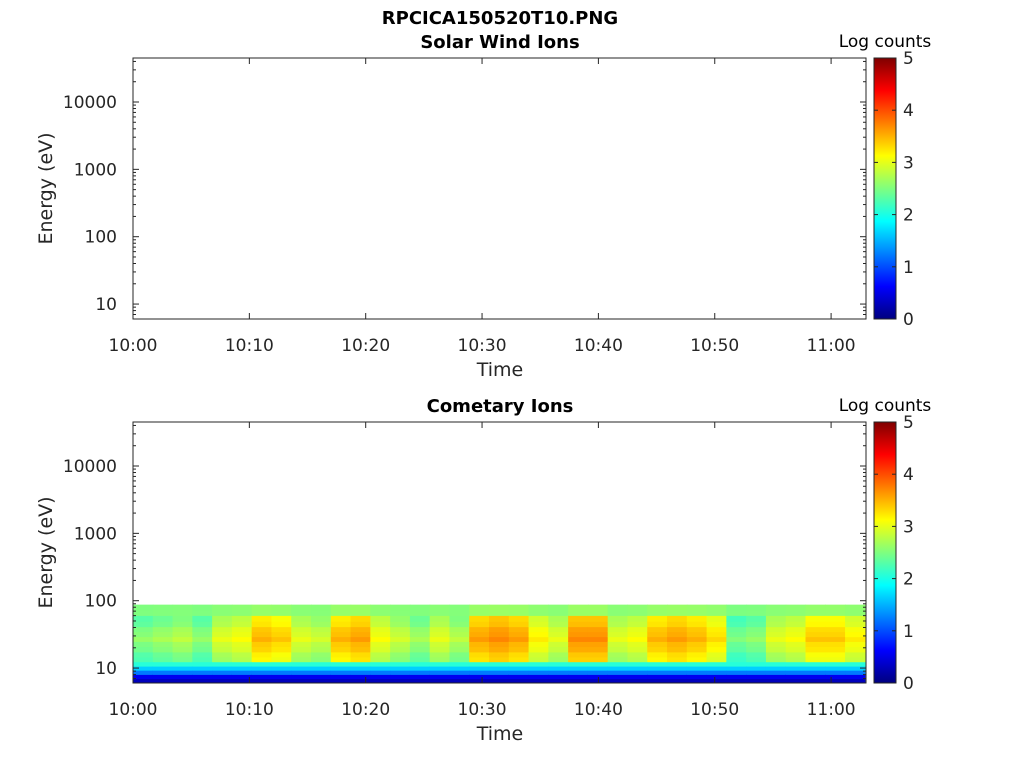  What do you see at coordinates (500, 18) in the screenshot?
I see `figure-title: RPCICA150520T10.PNG` at bounding box center [500, 18].